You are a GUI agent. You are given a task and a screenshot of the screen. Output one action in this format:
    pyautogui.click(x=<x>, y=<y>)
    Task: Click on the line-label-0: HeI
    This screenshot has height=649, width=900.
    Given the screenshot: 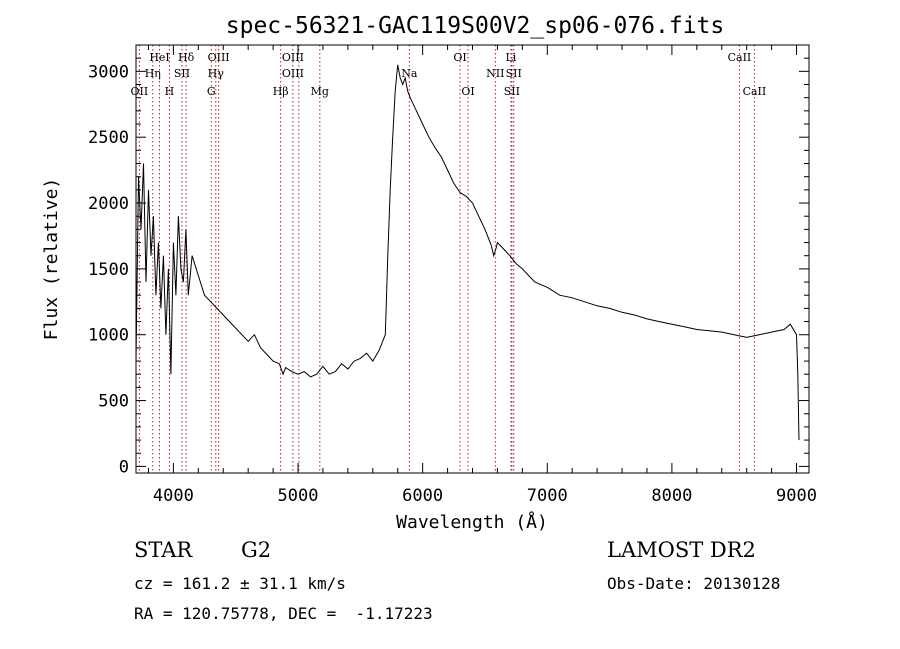 What is the action you would take?
    pyautogui.click(x=159, y=57)
    